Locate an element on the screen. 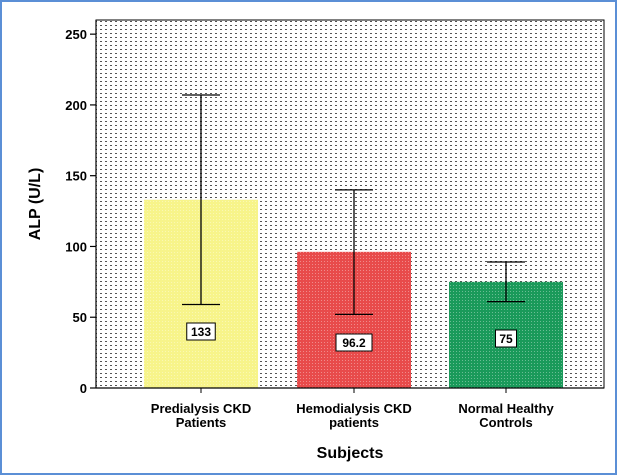  data-label: 133 is located at coordinates (201, 332).